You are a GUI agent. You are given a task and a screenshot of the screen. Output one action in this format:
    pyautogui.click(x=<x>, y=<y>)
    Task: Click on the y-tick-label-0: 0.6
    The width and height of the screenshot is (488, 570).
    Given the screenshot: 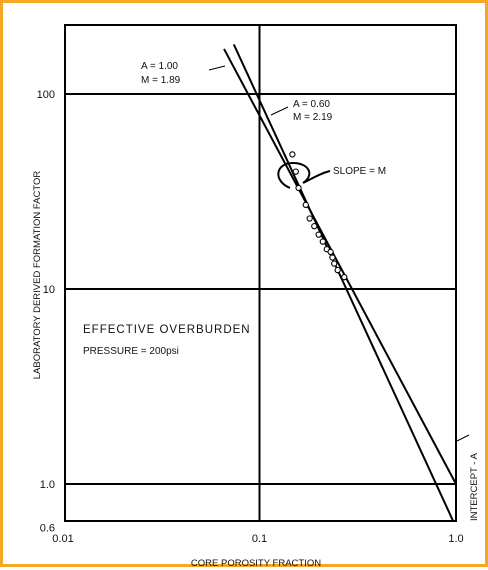 What is the action you would take?
    pyautogui.click(x=47, y=528)
    